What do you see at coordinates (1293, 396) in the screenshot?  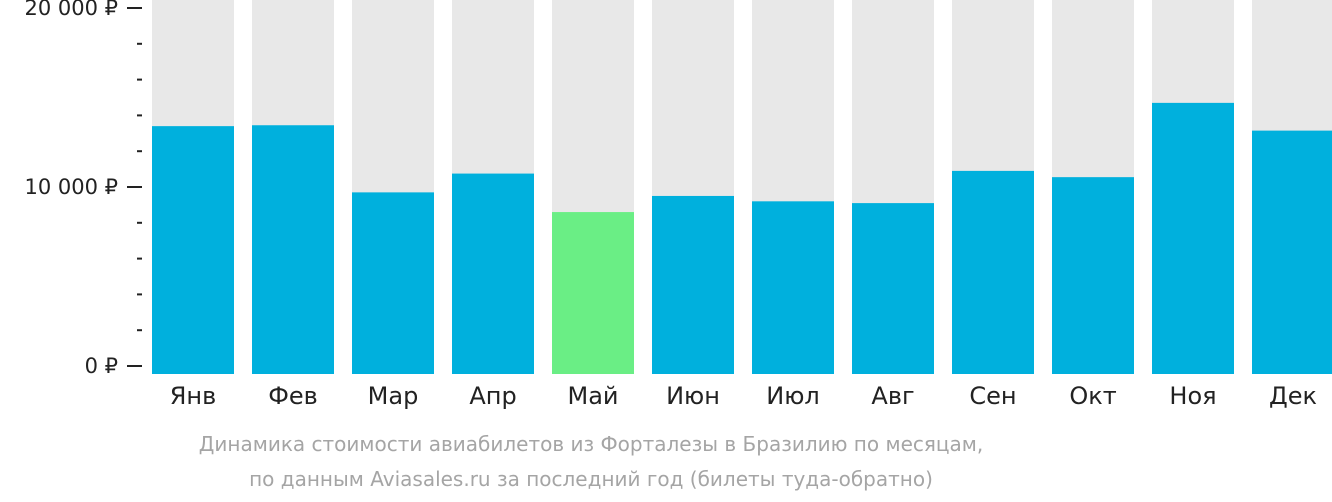 I see `x-tick-label: Дек` at bounding box center [1293, 396].